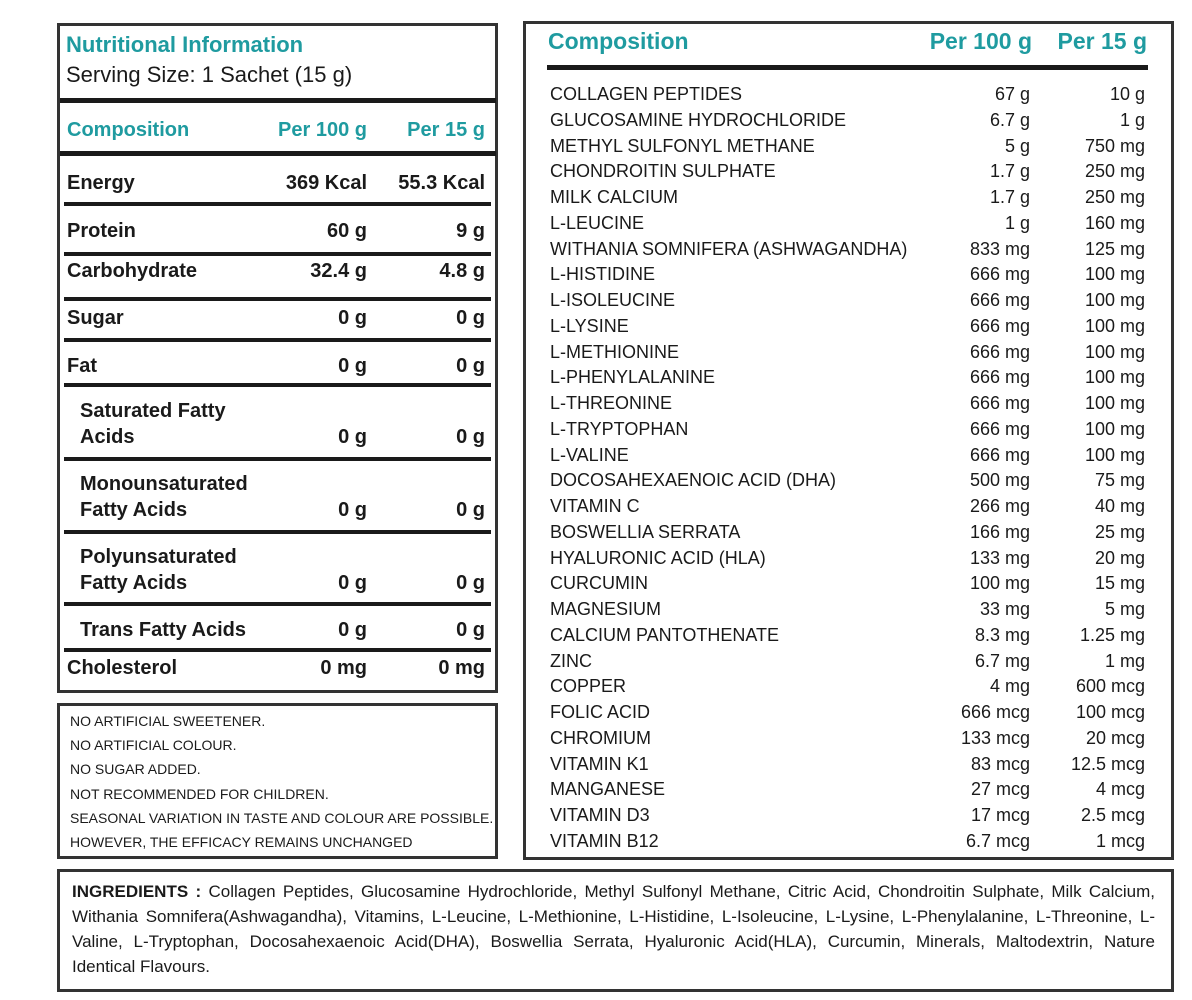 The width and height of the screenshot is (1192, 1000). What do you see at coordinates (729, 248) in the screenshot?
I see `row-label: WITHANIA SOMNIFERA (ASHWAGANDHA)` at bounding box center [729, 248].